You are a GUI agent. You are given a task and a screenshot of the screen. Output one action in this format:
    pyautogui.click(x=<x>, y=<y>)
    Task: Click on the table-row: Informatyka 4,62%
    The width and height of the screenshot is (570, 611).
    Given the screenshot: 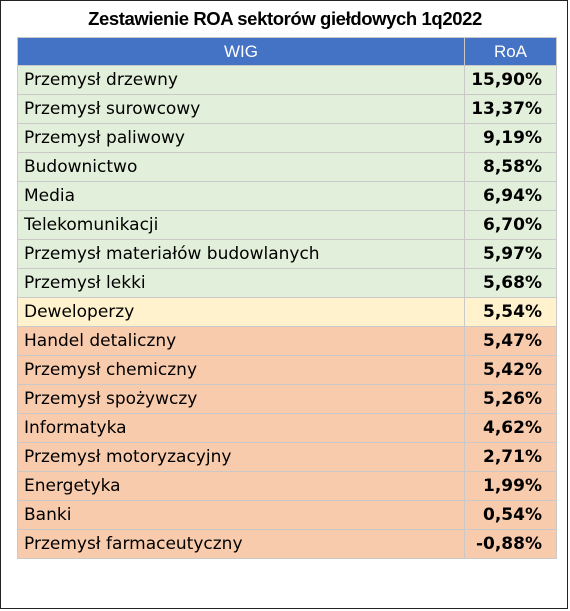 What is the action you would take?
    pyautogui.click(x=287, y=428)
    